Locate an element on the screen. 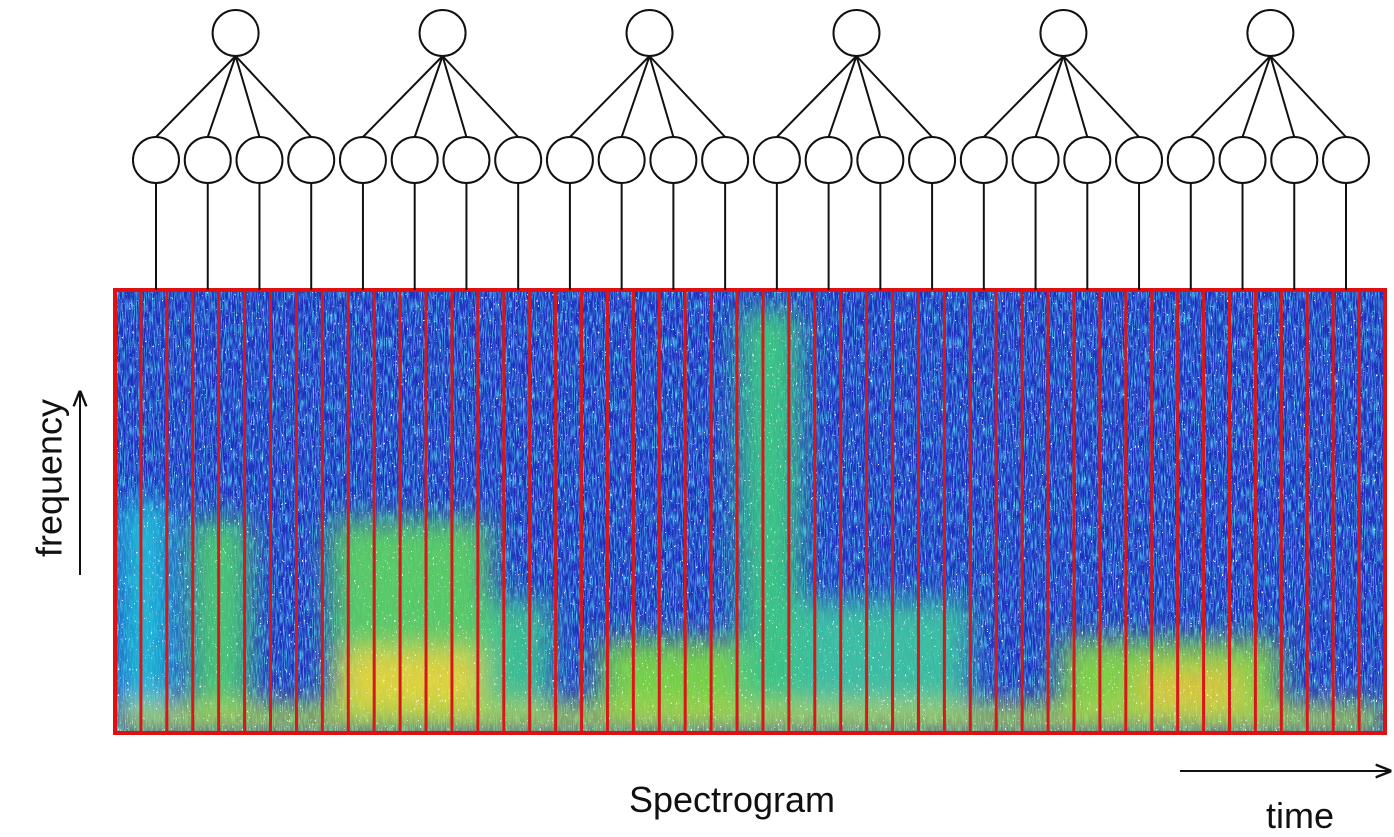  caption: Spectrogram is located at coordinates (732, 799).